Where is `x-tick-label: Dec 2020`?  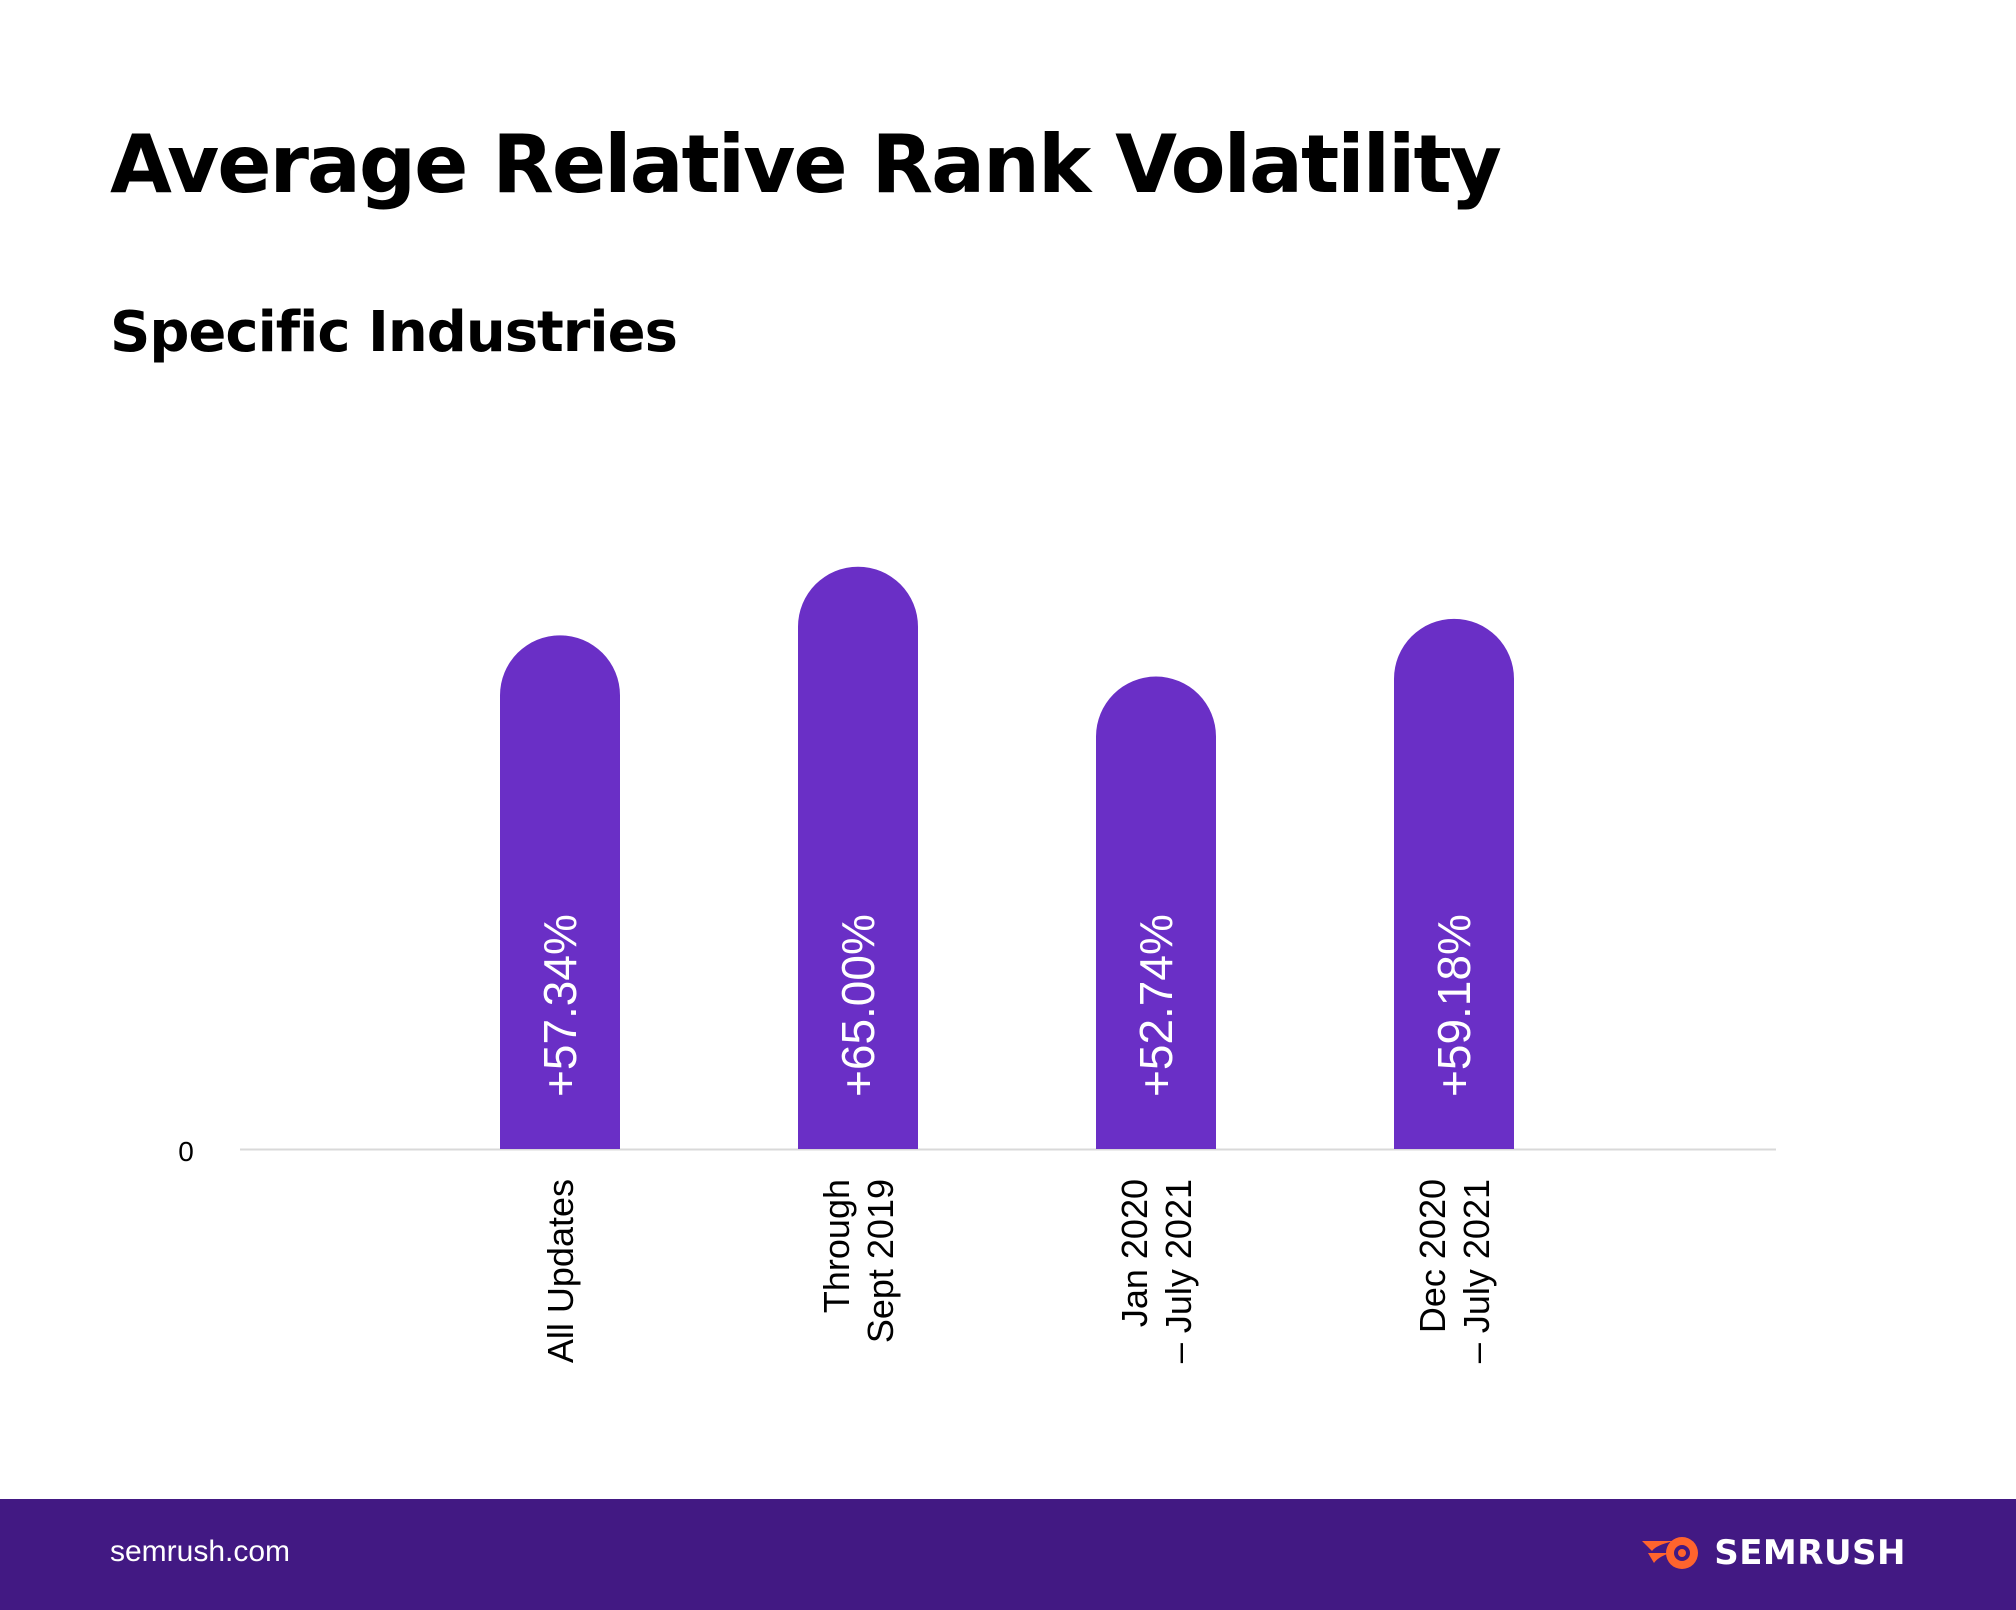
x-tick-label: Dec 2020 is located at coordinates (1432, 1256).